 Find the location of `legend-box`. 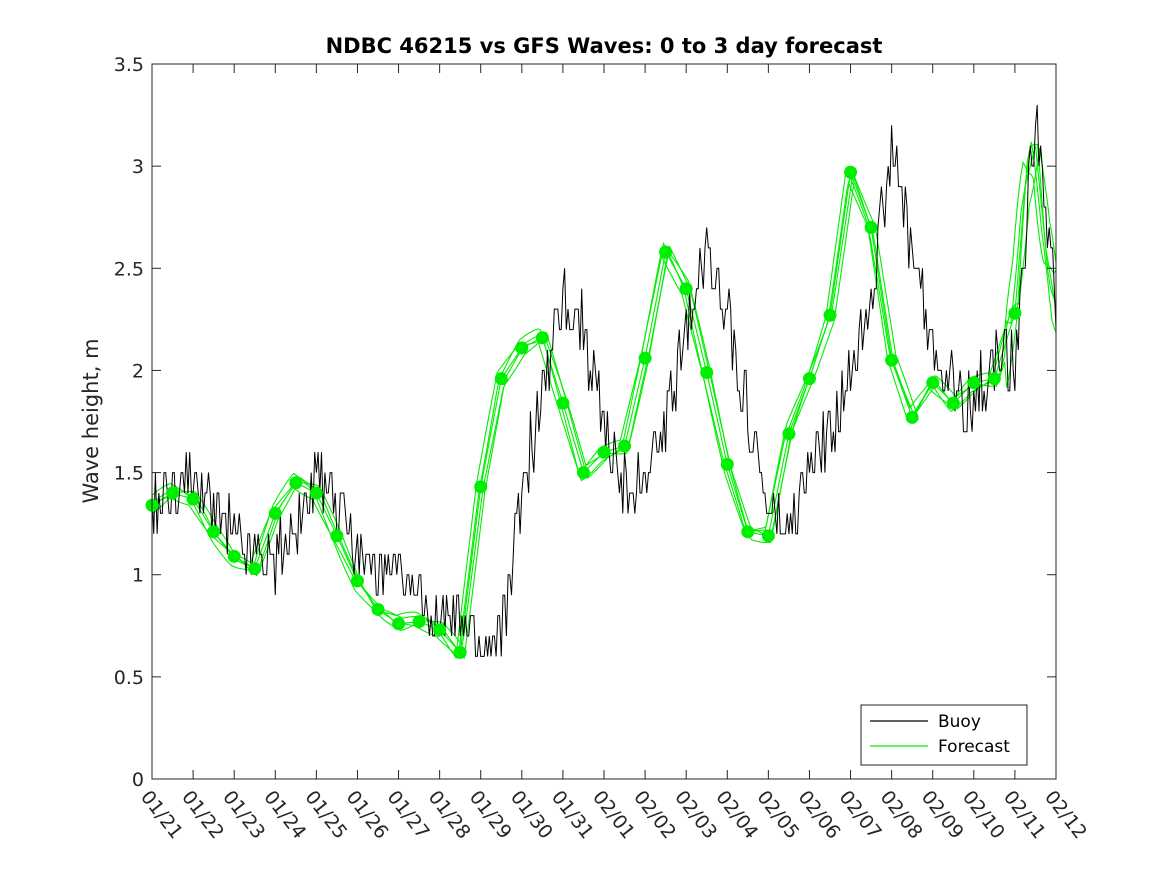

legend-box is located at coordinates (944, 735).